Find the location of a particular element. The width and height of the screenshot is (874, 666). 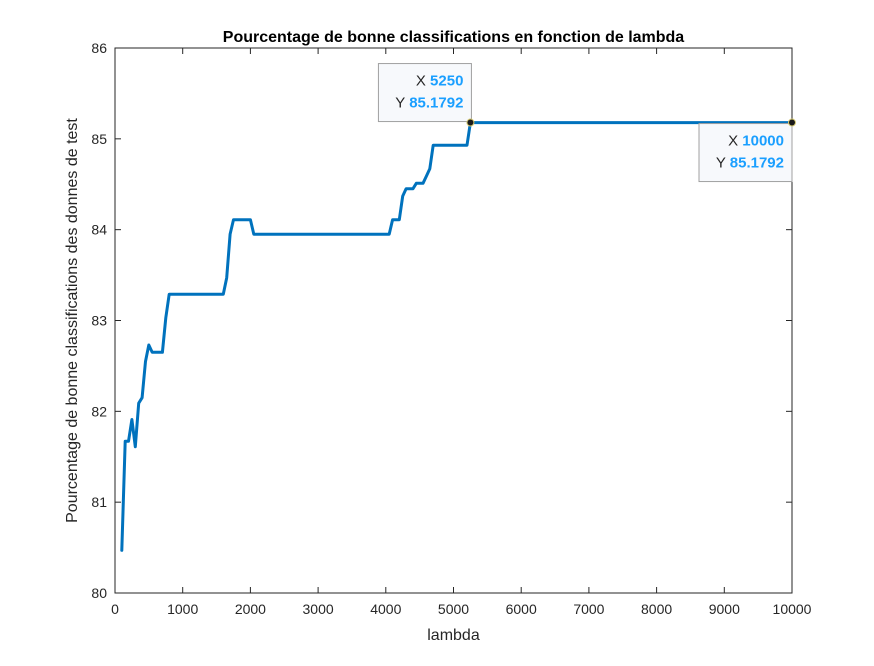

datatip-layer: X 5250 Y 85.1792 X 10000 Y 85.1792 is located at coordinates (586, 123).